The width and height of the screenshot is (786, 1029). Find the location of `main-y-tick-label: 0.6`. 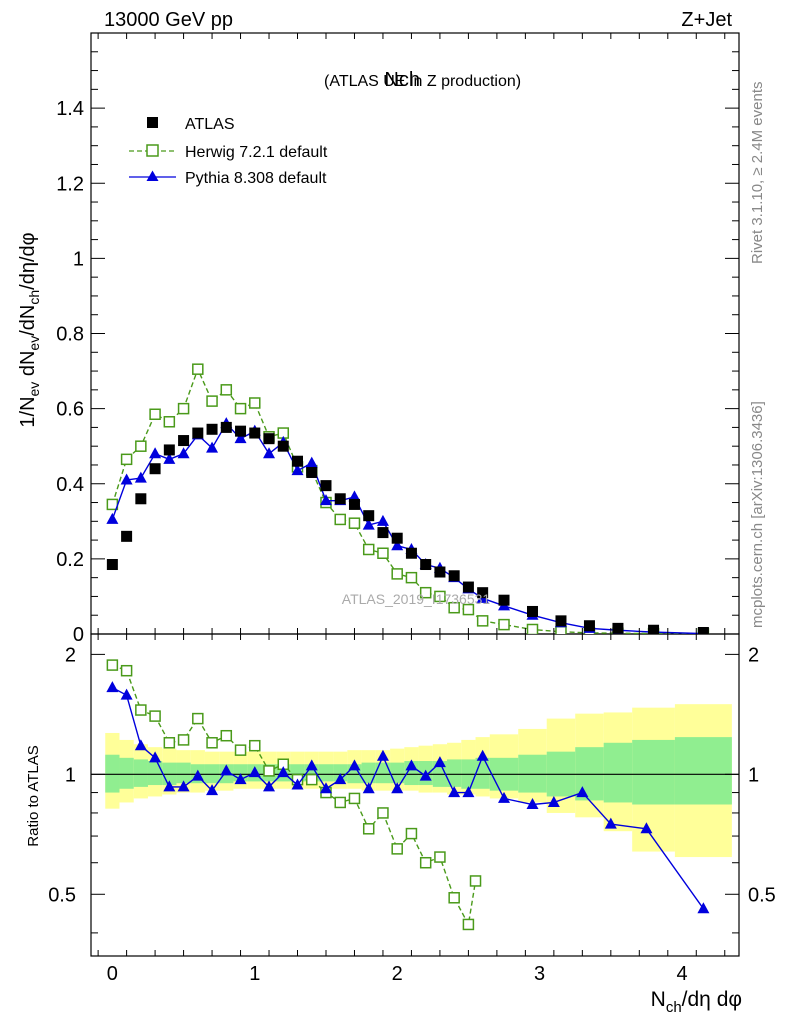

main-y-tick-label: 0.6 is located at coordinates (70, 410).